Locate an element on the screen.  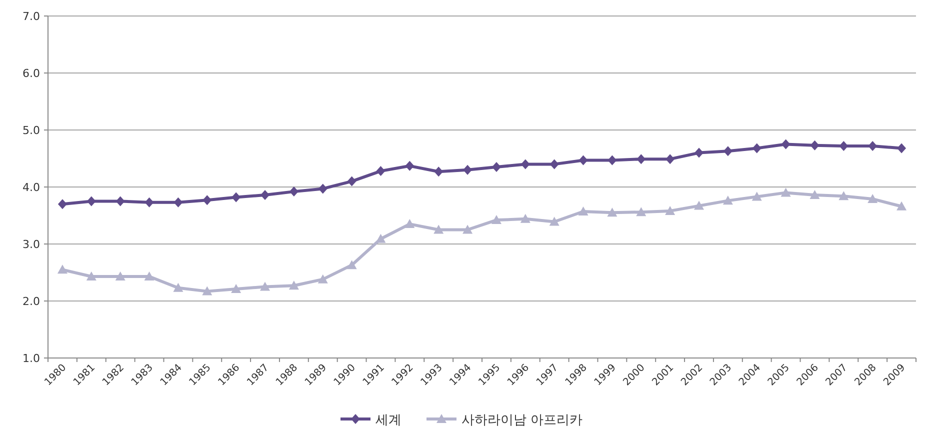
y-tick-label: 7.0 is located at coordinates (31, 16).